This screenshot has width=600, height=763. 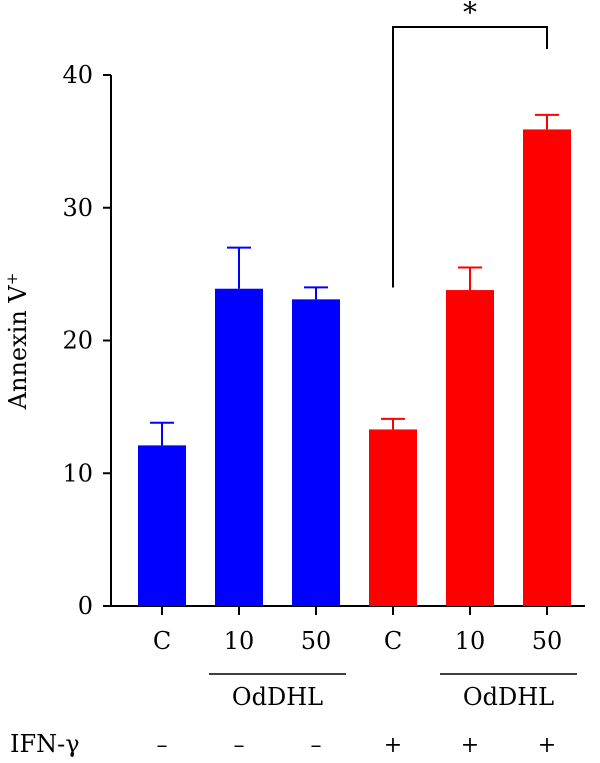 I want to click on y-tick-label: 10, so click(x=77, y=473).